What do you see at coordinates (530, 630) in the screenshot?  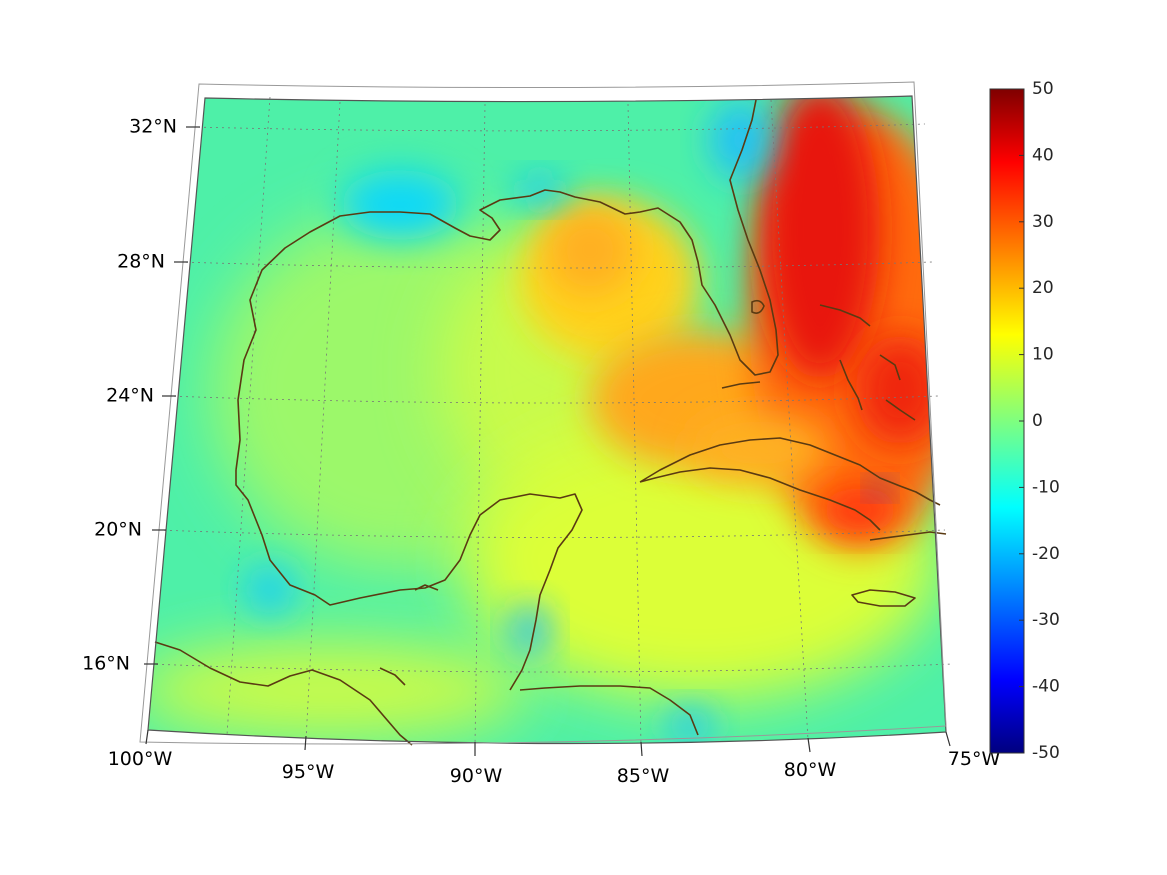 I see `field-belize-low` at bounding box center [530, 630].